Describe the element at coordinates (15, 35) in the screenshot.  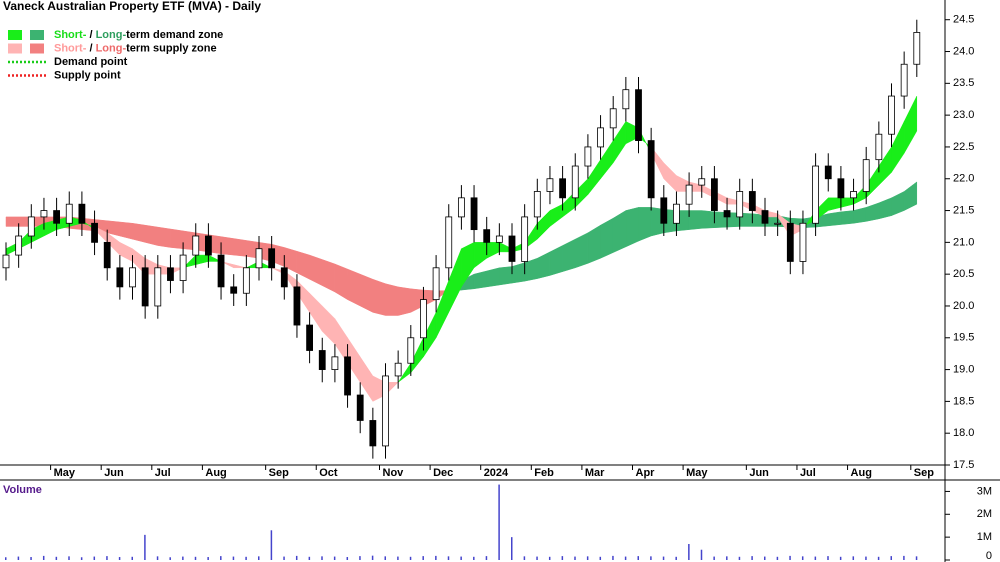
I see `legend-swatch` at that location.